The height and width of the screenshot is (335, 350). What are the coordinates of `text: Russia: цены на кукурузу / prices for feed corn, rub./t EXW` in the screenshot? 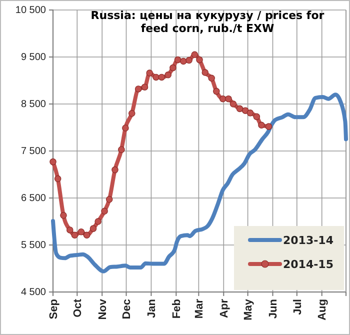 It's located at (207, 22).